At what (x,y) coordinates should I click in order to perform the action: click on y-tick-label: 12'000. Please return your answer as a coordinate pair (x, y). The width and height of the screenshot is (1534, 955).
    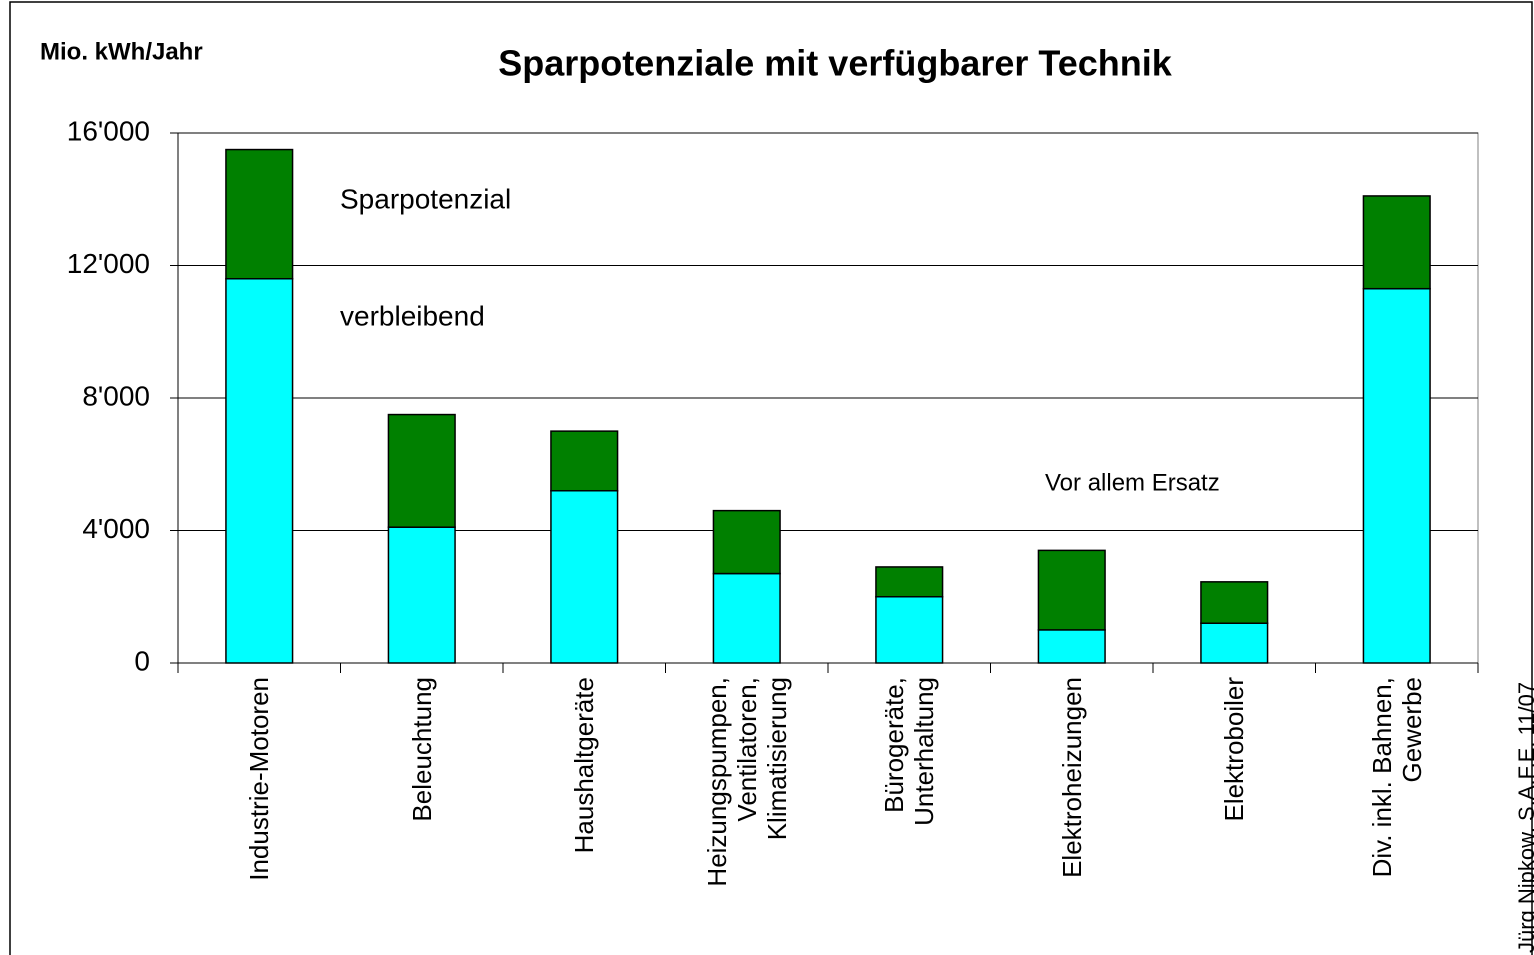
    Looking at the image, I should click on (108, 263).